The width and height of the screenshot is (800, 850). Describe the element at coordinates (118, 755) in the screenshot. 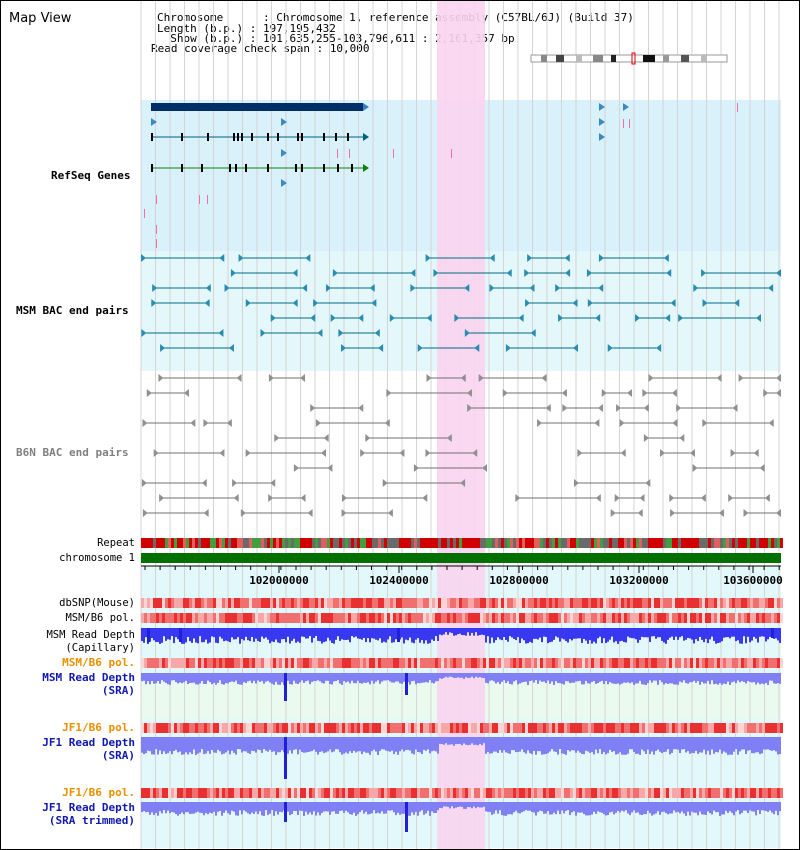

I see `track-label-jf1-depth-sra-sub: (SRA)` at that location.